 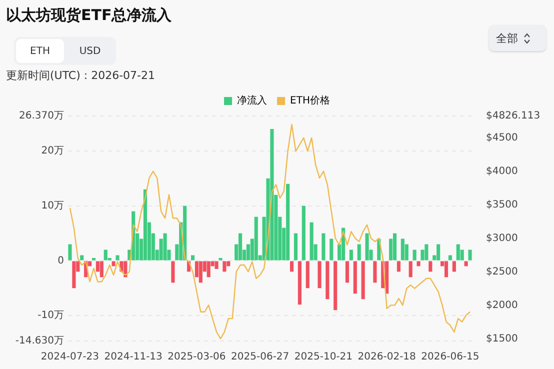 What do you see at coordinates (81, 75) in the screenshot?
I see `chart-subtitle: 更新时间(UTC) : 2026-07-21` at bounding box center [81, 75].